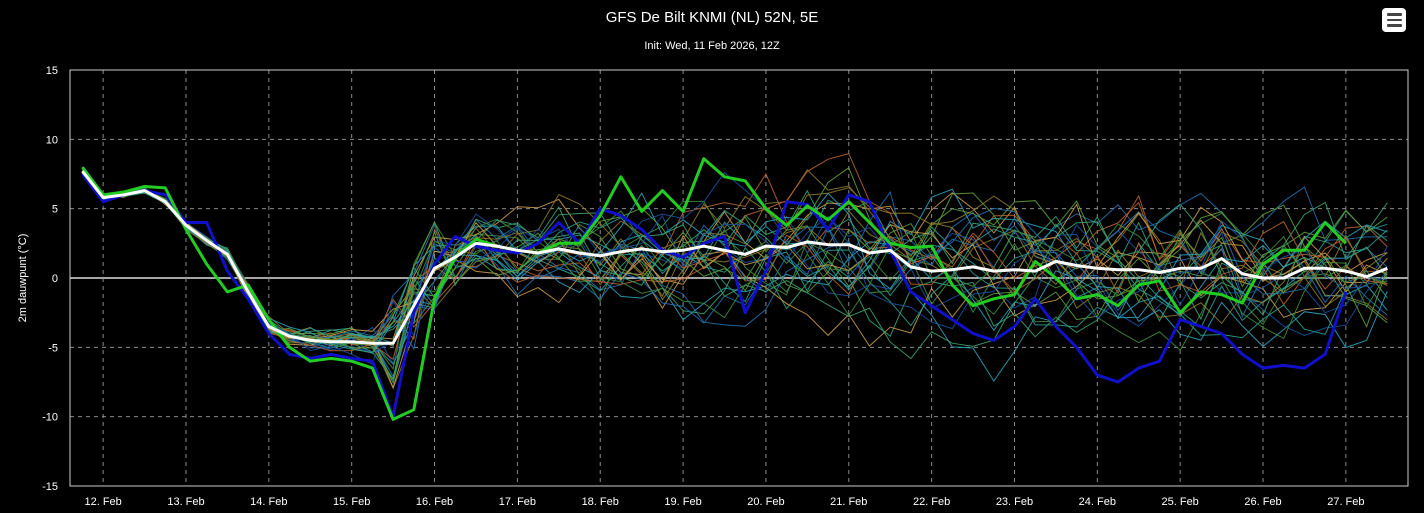 Image resolution: width=1424 pixels, height=513 pixels. I want to click on x-tick-label: 15. Feb, so click(351, 502).